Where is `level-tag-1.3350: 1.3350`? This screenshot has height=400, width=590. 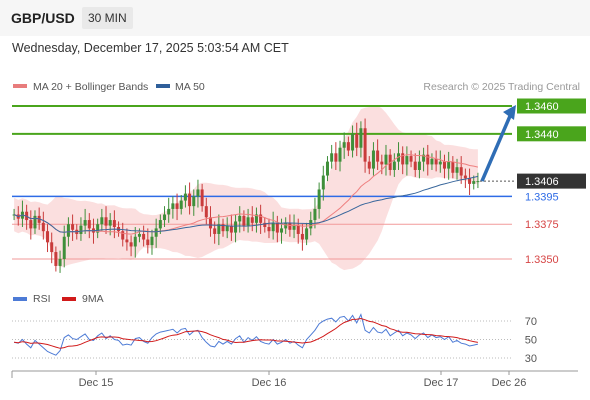
level-tag-1.3350: 1.3350 is located at coordinates (542, 260).